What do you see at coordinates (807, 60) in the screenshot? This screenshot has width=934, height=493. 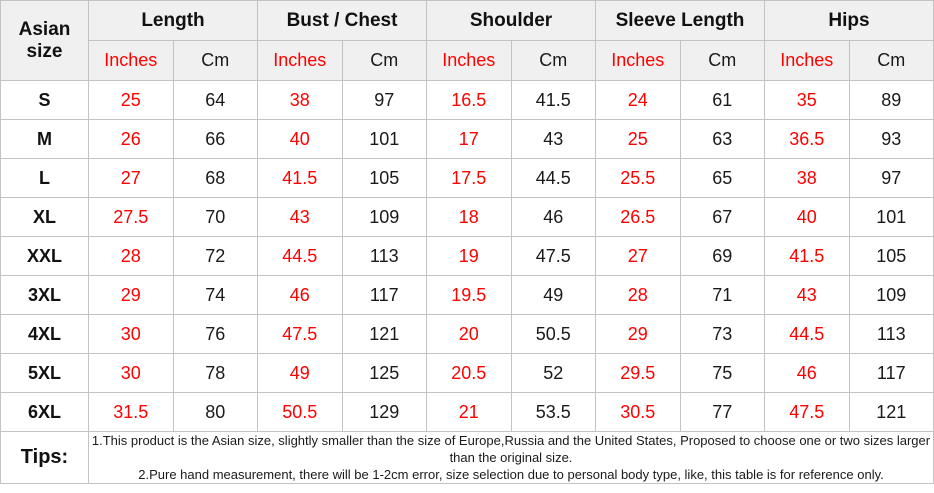 I see `unit-header-hips-inches: Inches` at bounding box center [807, 60].